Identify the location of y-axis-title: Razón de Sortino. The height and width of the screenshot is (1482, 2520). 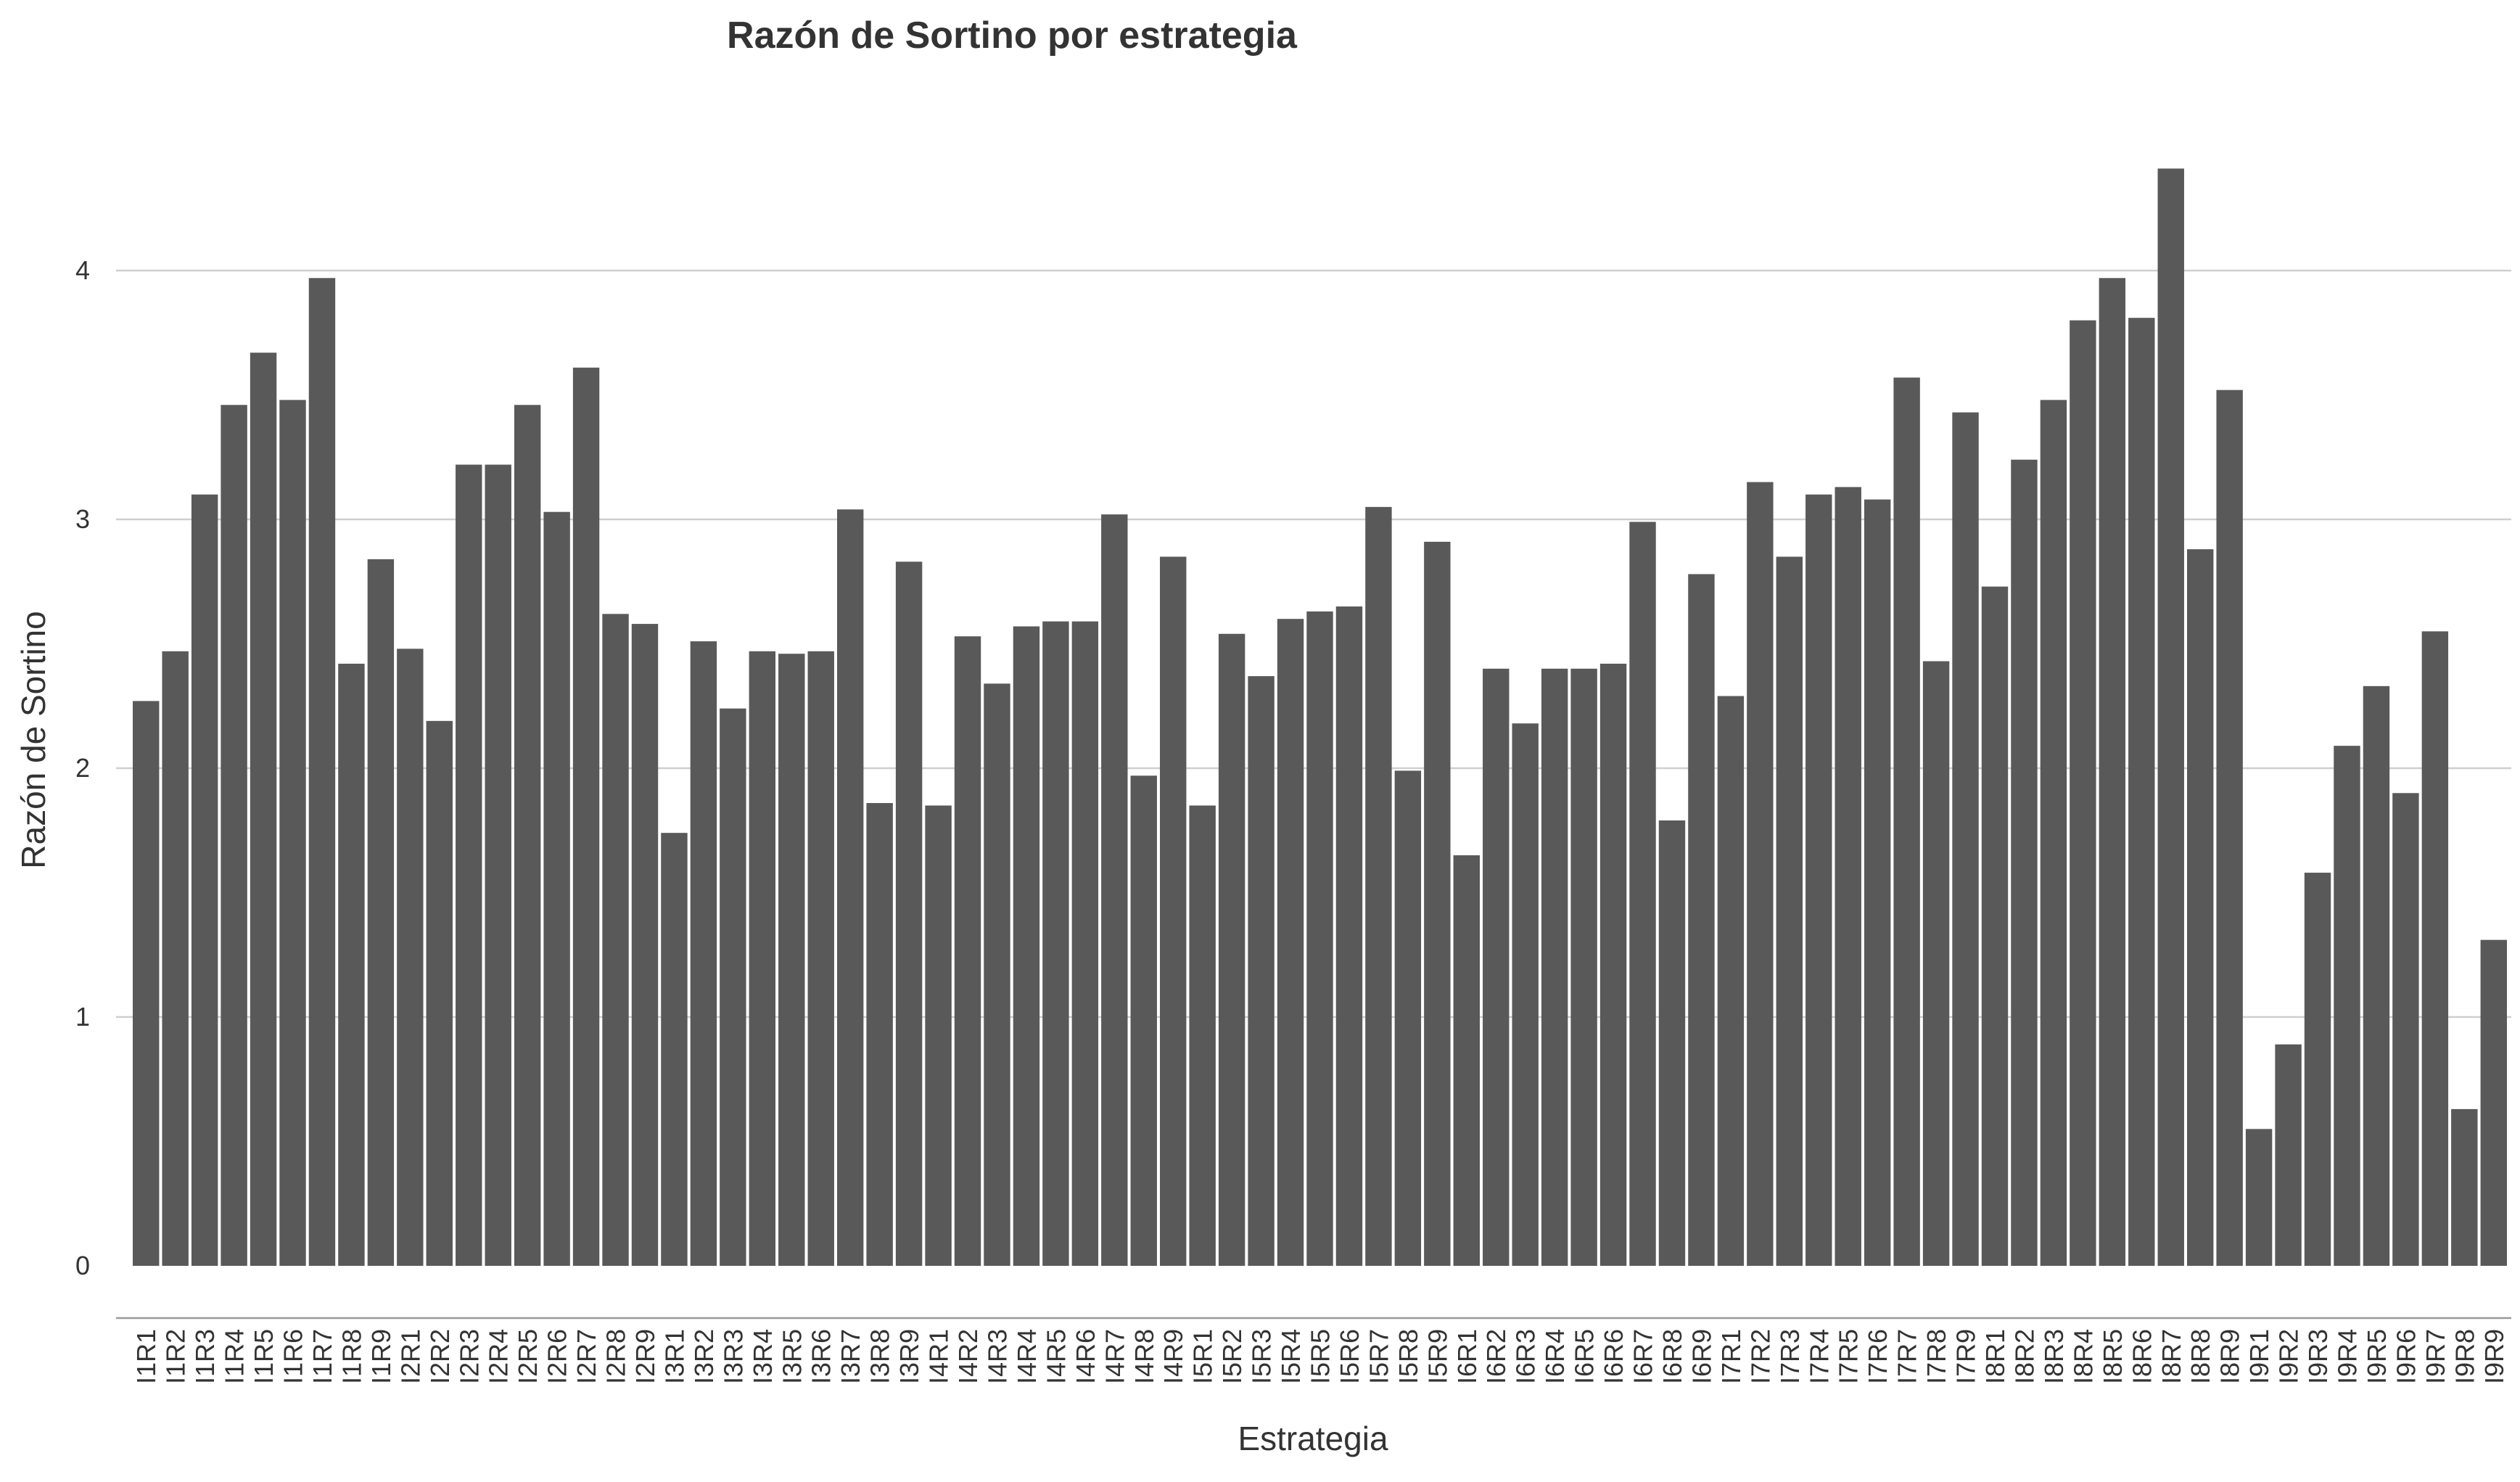
(33, 739).